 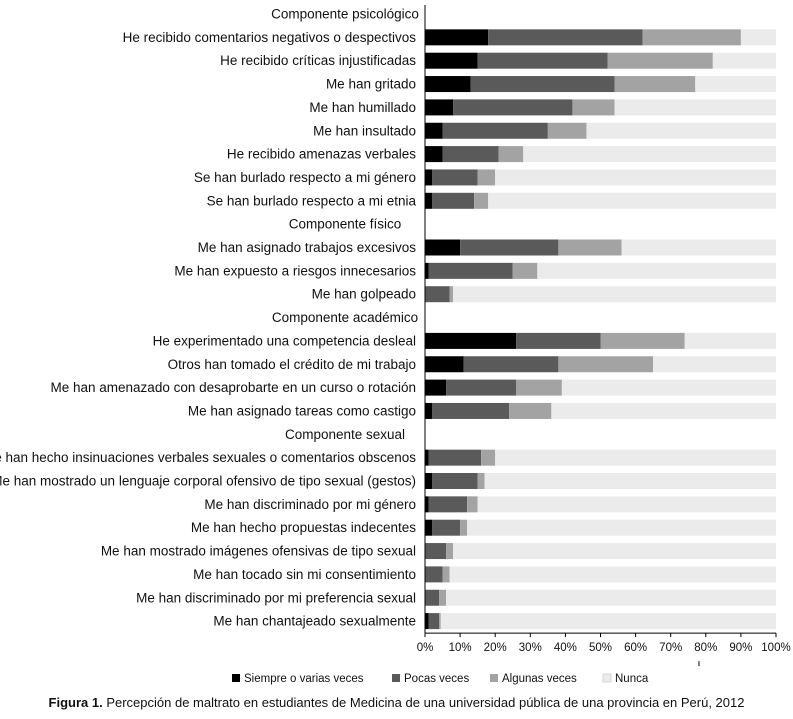 I want to click on category-label-me-han-insultado: Me han insultado, so click(x=364, y=130).